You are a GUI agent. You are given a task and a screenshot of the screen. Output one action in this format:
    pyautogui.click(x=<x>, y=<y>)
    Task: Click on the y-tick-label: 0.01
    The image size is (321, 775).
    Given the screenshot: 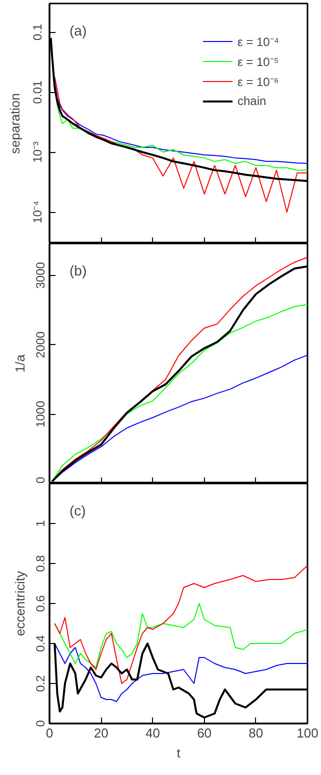 What is the action you would take?
    pyautogui.click(x=37, y=92)
    